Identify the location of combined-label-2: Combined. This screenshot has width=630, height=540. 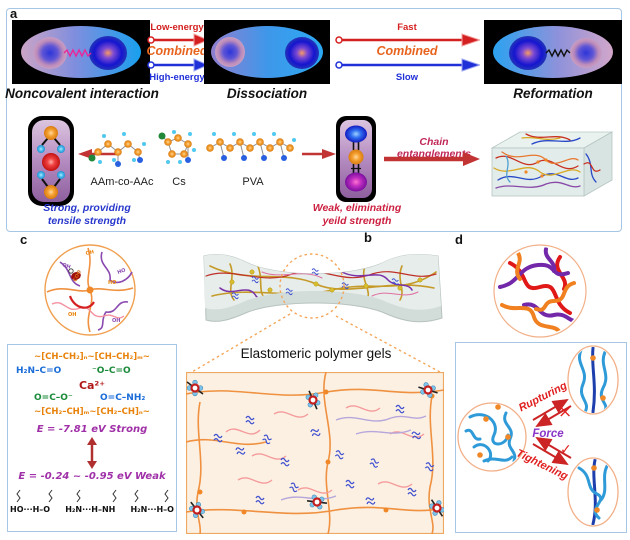
(407, 51).